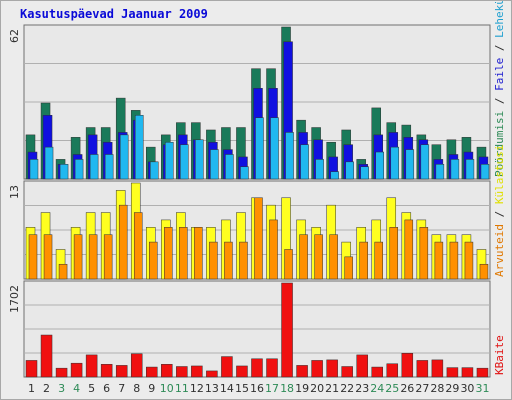 The height and width of the screenshot is (400, 512). What do you see at coordinates (362, 388) in the screenshot?
I see `x-tick-label: 23` at bounding box center [362, 388].